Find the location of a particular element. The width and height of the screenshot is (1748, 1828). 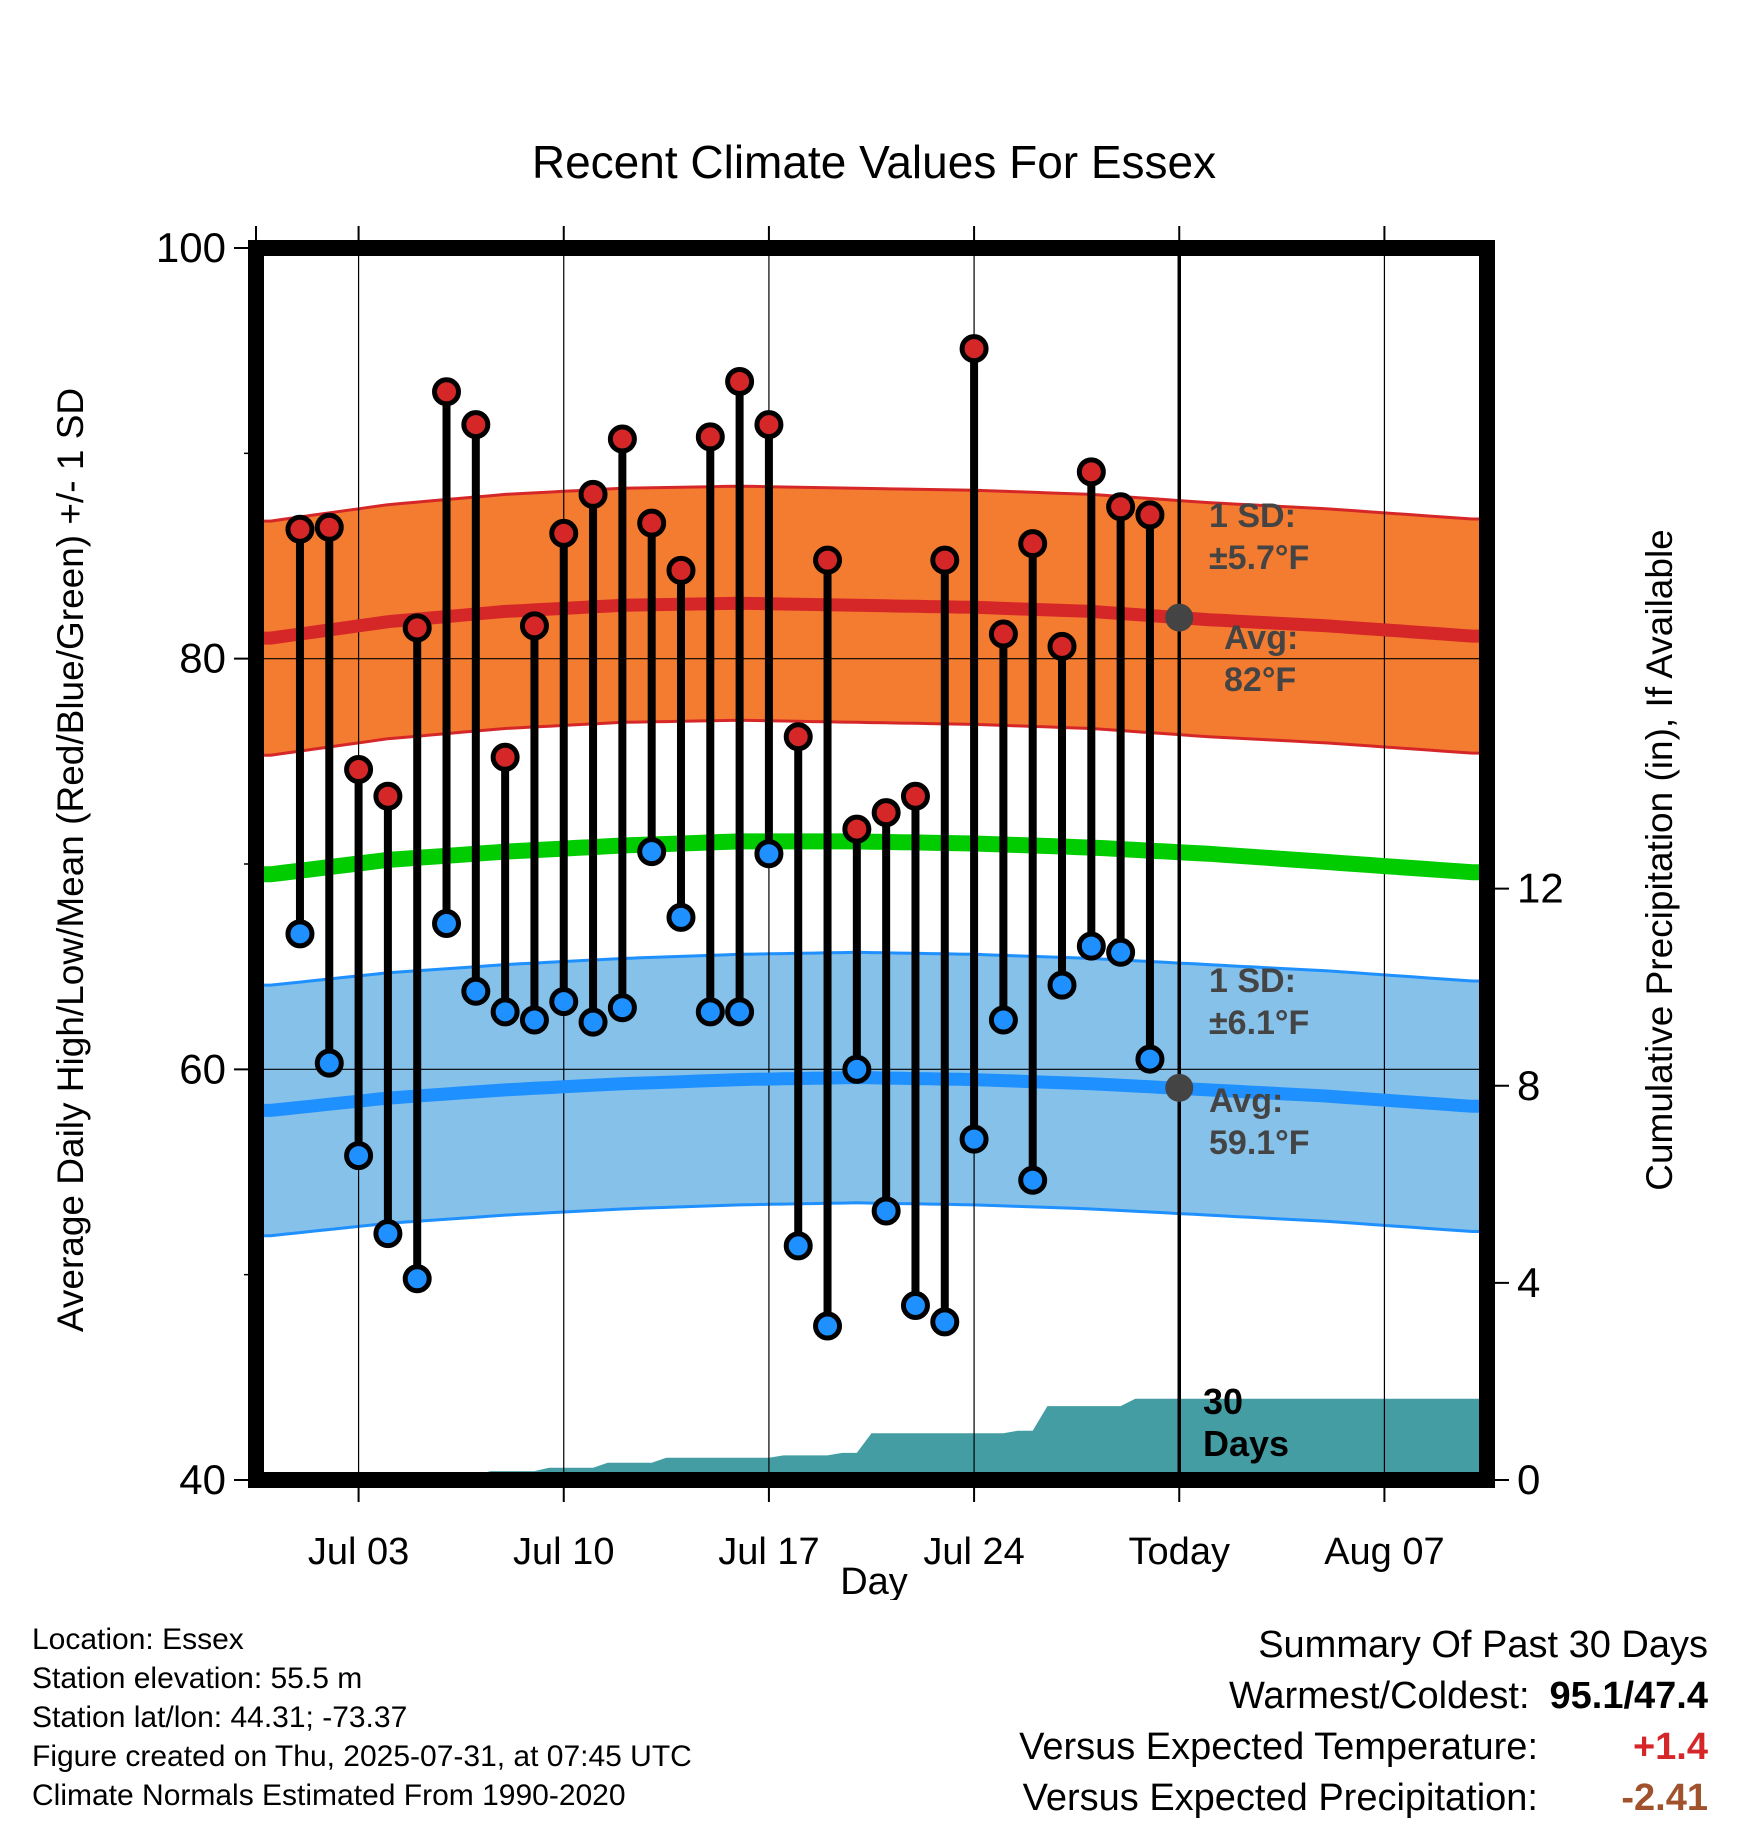

x-tick-label-aug-07: Aug 07 is located at coordinates (1384, 1552).